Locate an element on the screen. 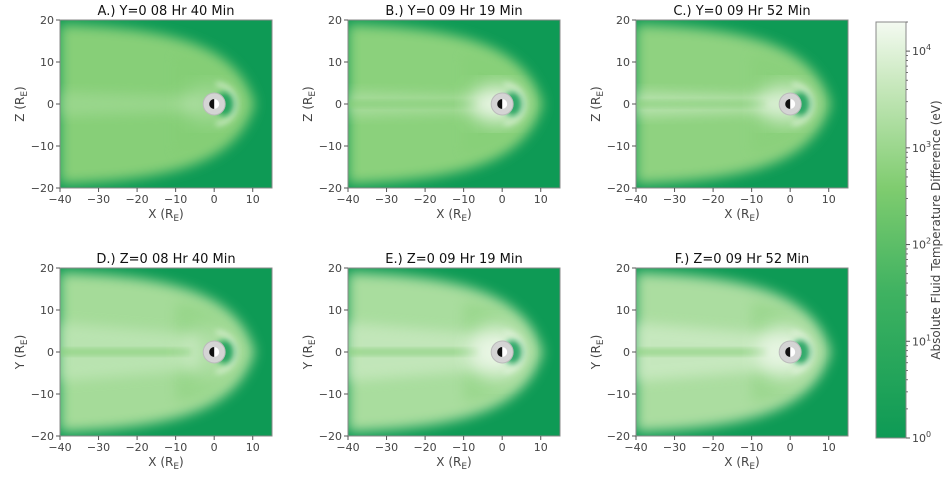 The height and width of the screenshot is (478, 948). colorbar-tick-label: 10³ is located at coordinates (921, 147).